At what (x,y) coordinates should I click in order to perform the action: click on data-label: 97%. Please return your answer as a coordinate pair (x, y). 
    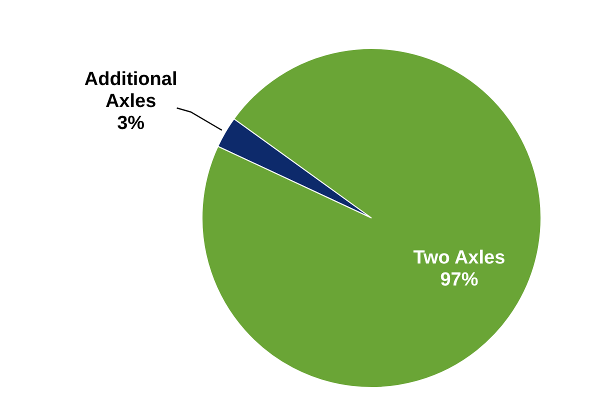
    Looking at the image, I should click on (459, 280).